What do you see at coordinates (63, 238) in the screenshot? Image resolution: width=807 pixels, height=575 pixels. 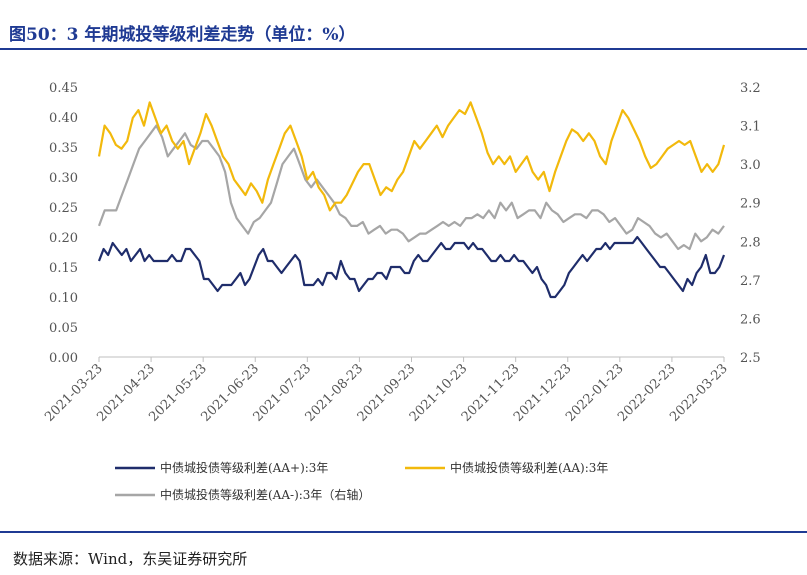 I see `y-left-tick-label: 0.20` at bounding box center [63, 238].